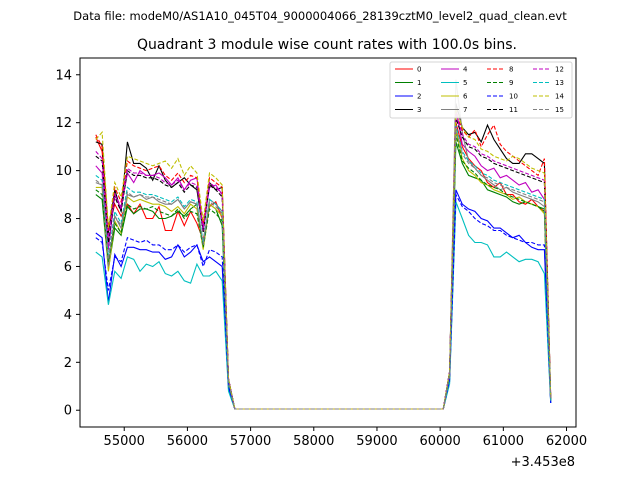 The width and height of the screenshot is (640, 480). What do you see at coordinates (419, 97) in the screenshot?
I see `legend-label-2: 2` at bounding box center [419, 97].